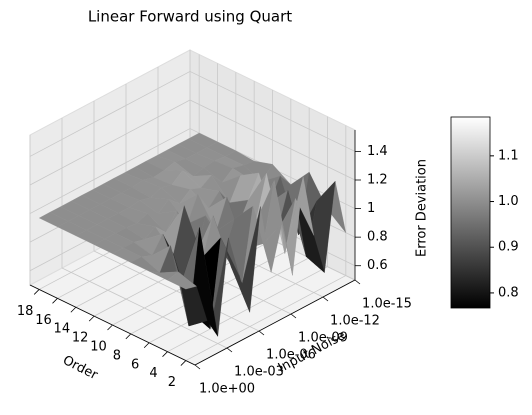 This screenshot has height=415, width=532. Describe the element at coordinates (470, 212) in the screenshot. I see `colorbar` at that location.